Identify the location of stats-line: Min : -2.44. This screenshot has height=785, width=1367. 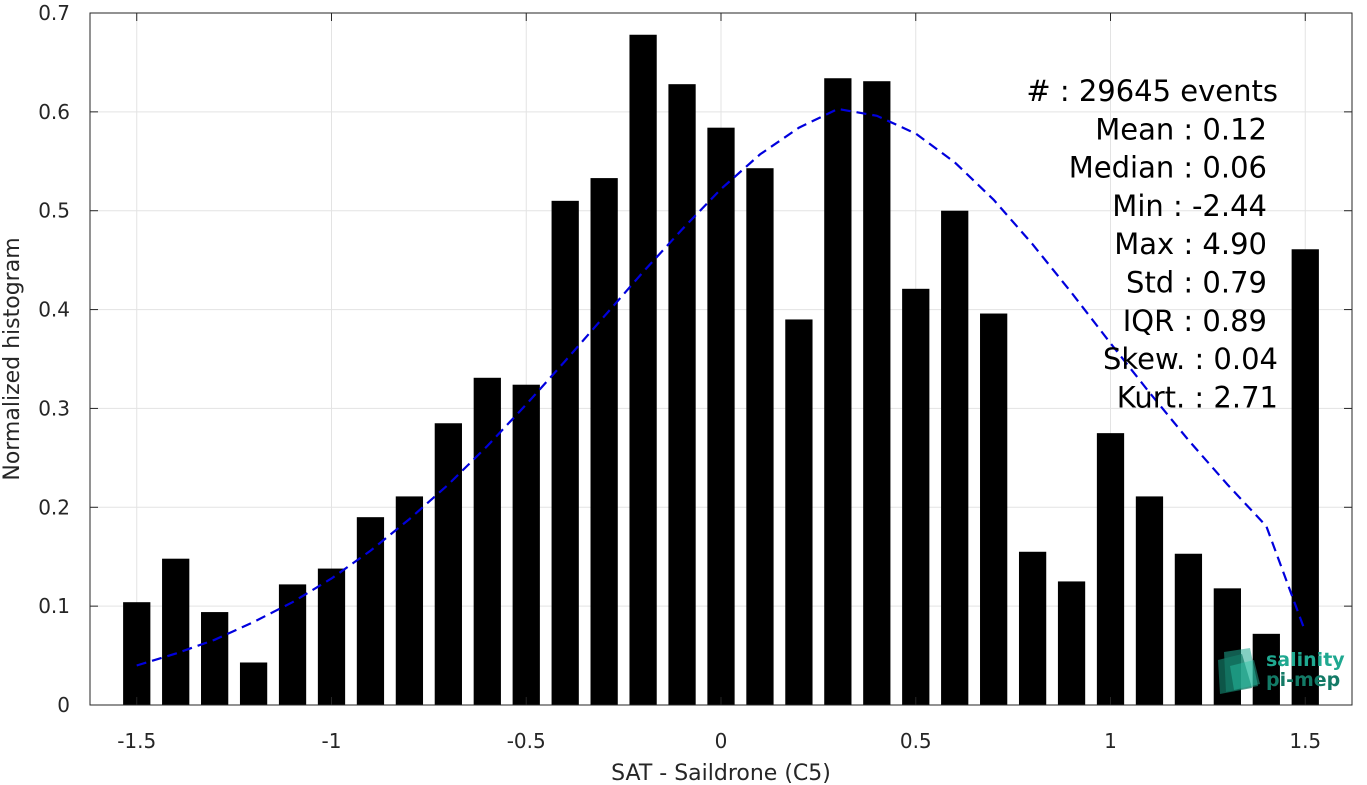
(1189, 206).